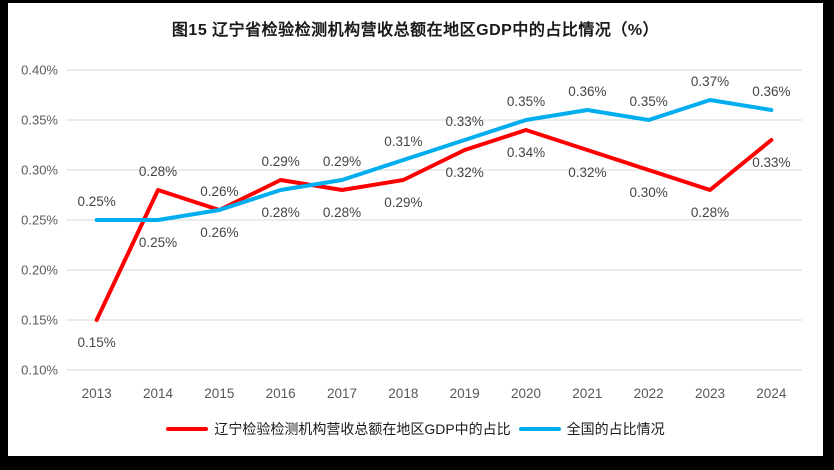 The width and height of the screenshot is (834, 470). Describe the element at coordinates (97, 342) in the screenshot. I see `data-label: 0.15%` at that location.